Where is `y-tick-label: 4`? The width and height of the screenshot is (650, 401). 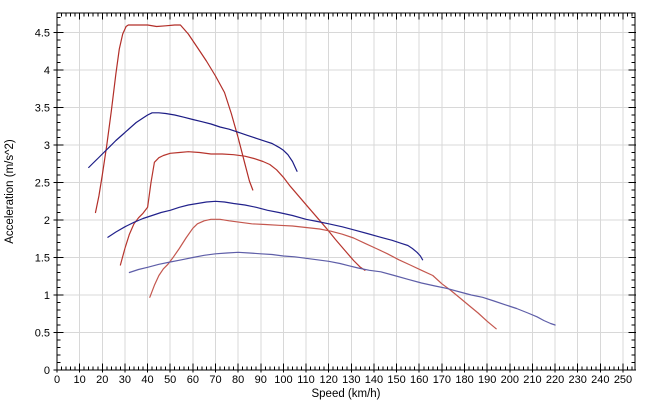 y-tick-label: 4 is located at coordinates (47, 71).